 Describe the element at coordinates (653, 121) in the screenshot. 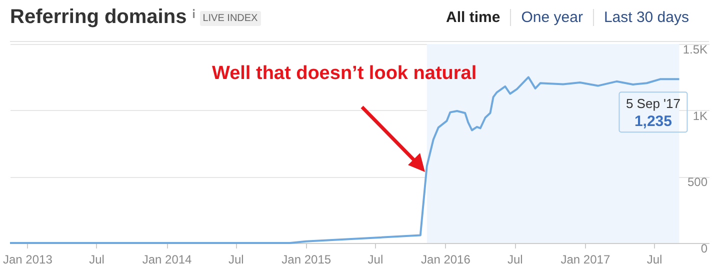

I see `annotation: 1,235` at that location.